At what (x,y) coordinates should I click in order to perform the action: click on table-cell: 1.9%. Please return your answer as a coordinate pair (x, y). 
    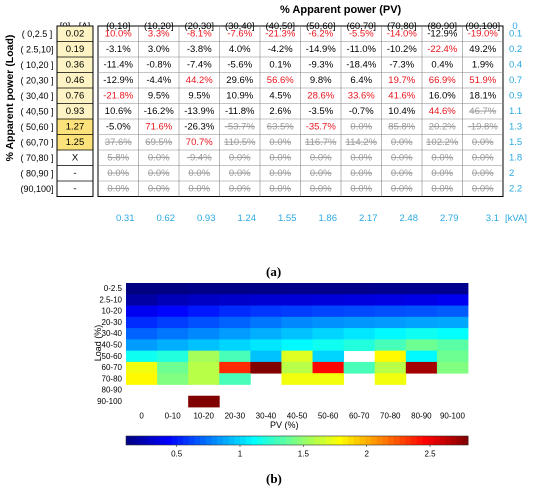
    Looking at the image, I should click on (483, 64).